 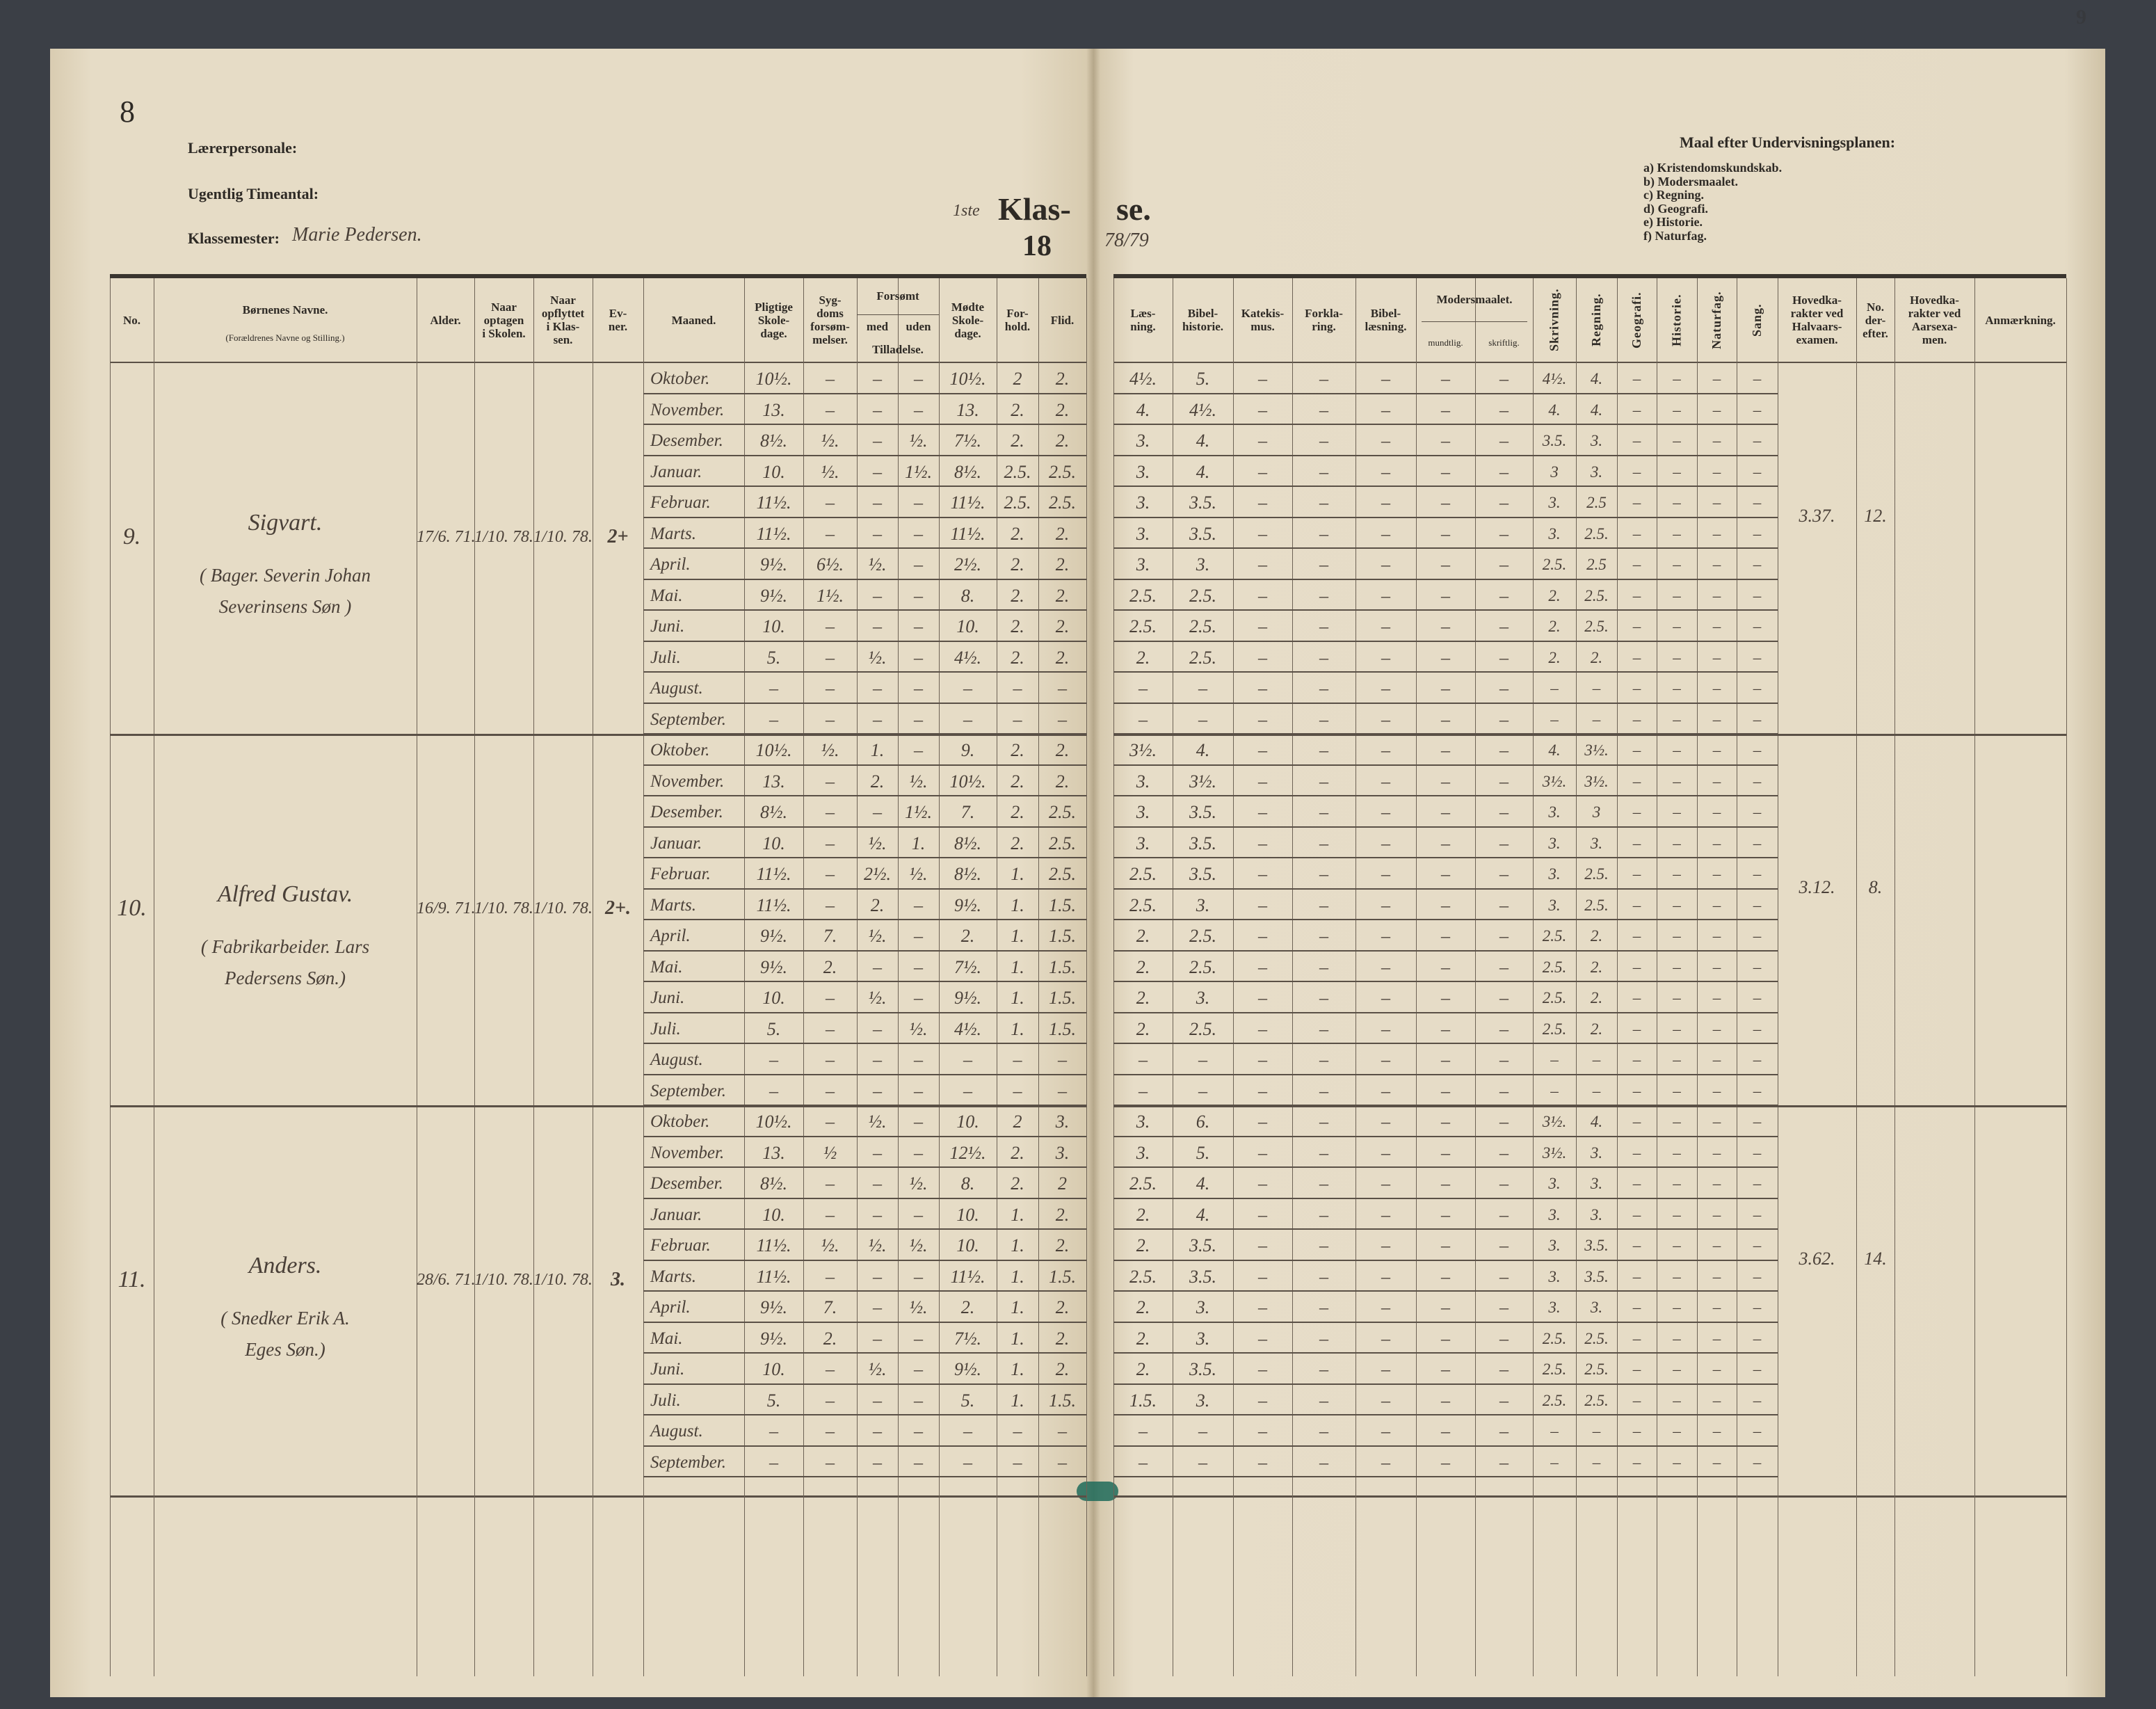 I want to click on cell-diligence: 3., so click(x=1062, y=1122).